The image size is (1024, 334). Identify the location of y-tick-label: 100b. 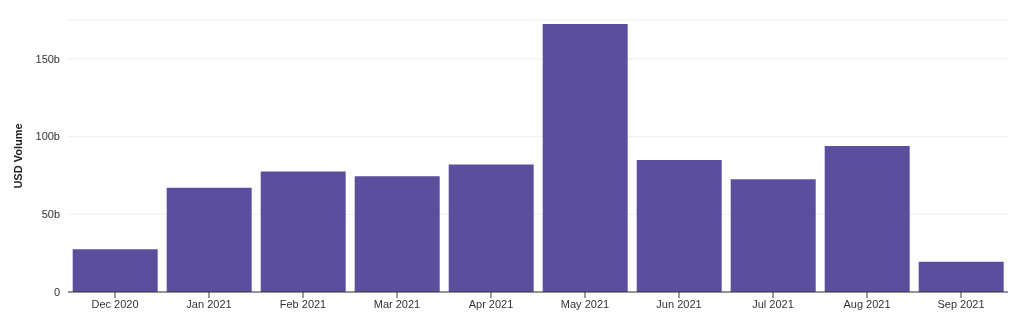
(47, 136).